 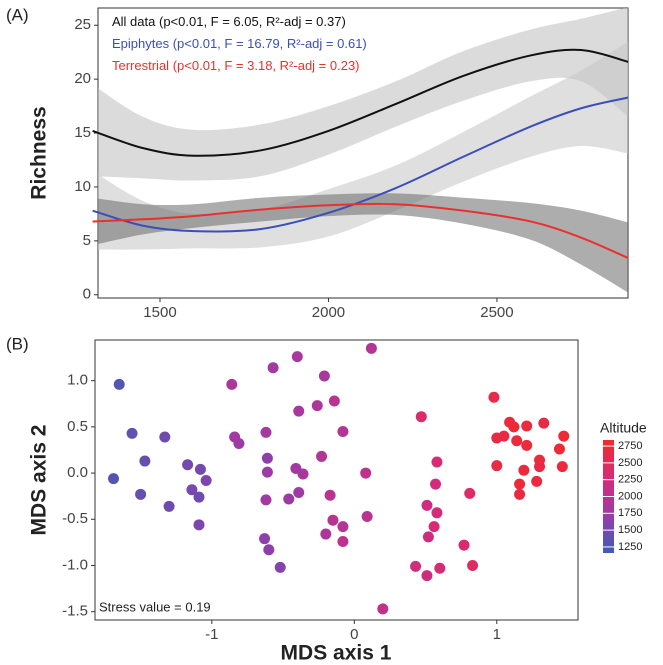 I want to click on y-tick-label: -0.5, so click(x=75, y=518).